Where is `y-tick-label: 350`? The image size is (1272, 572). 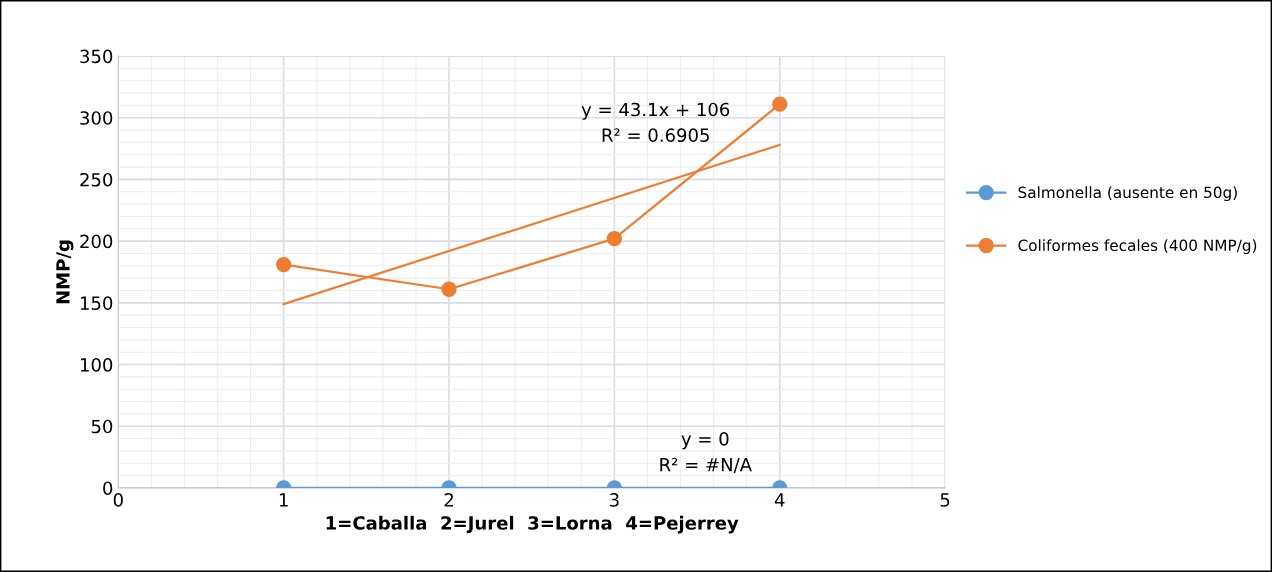 y-tick-label: 350 is located at coordinates (96, 56).